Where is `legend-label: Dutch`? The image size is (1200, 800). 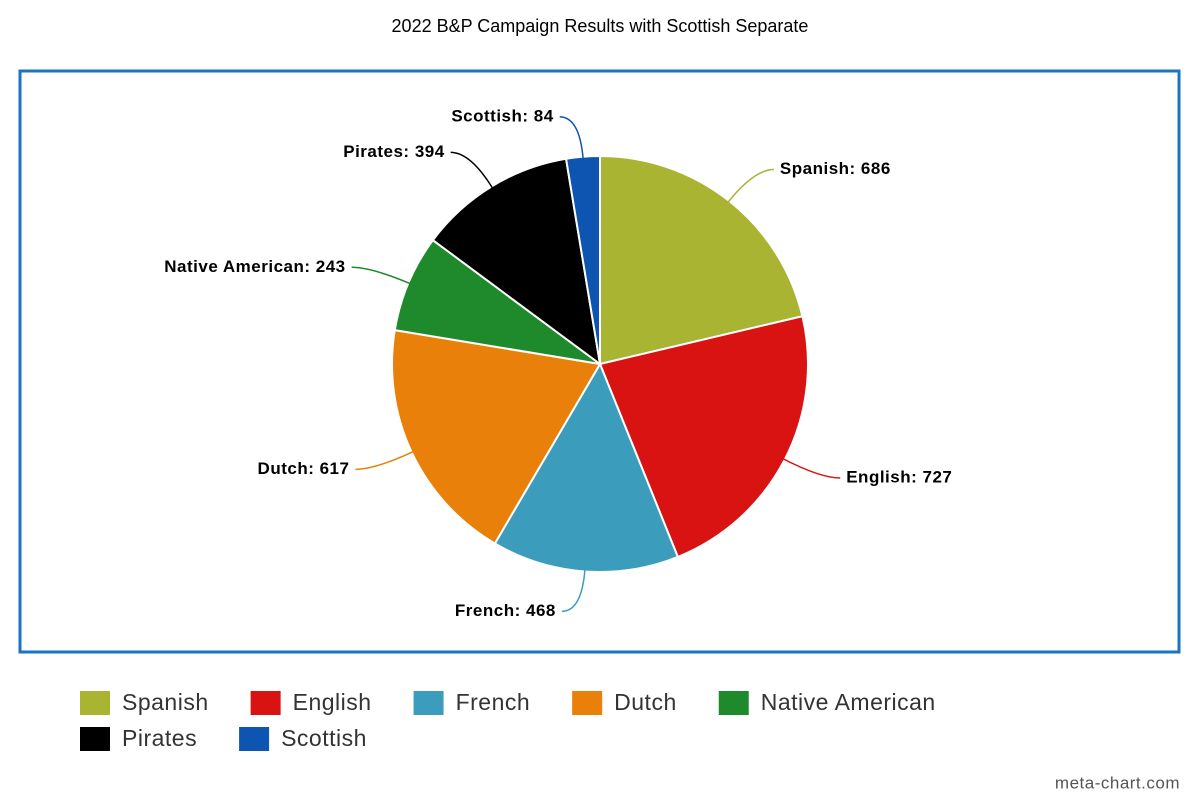 legend-label: Dutch is located at coordinates (645, 702).